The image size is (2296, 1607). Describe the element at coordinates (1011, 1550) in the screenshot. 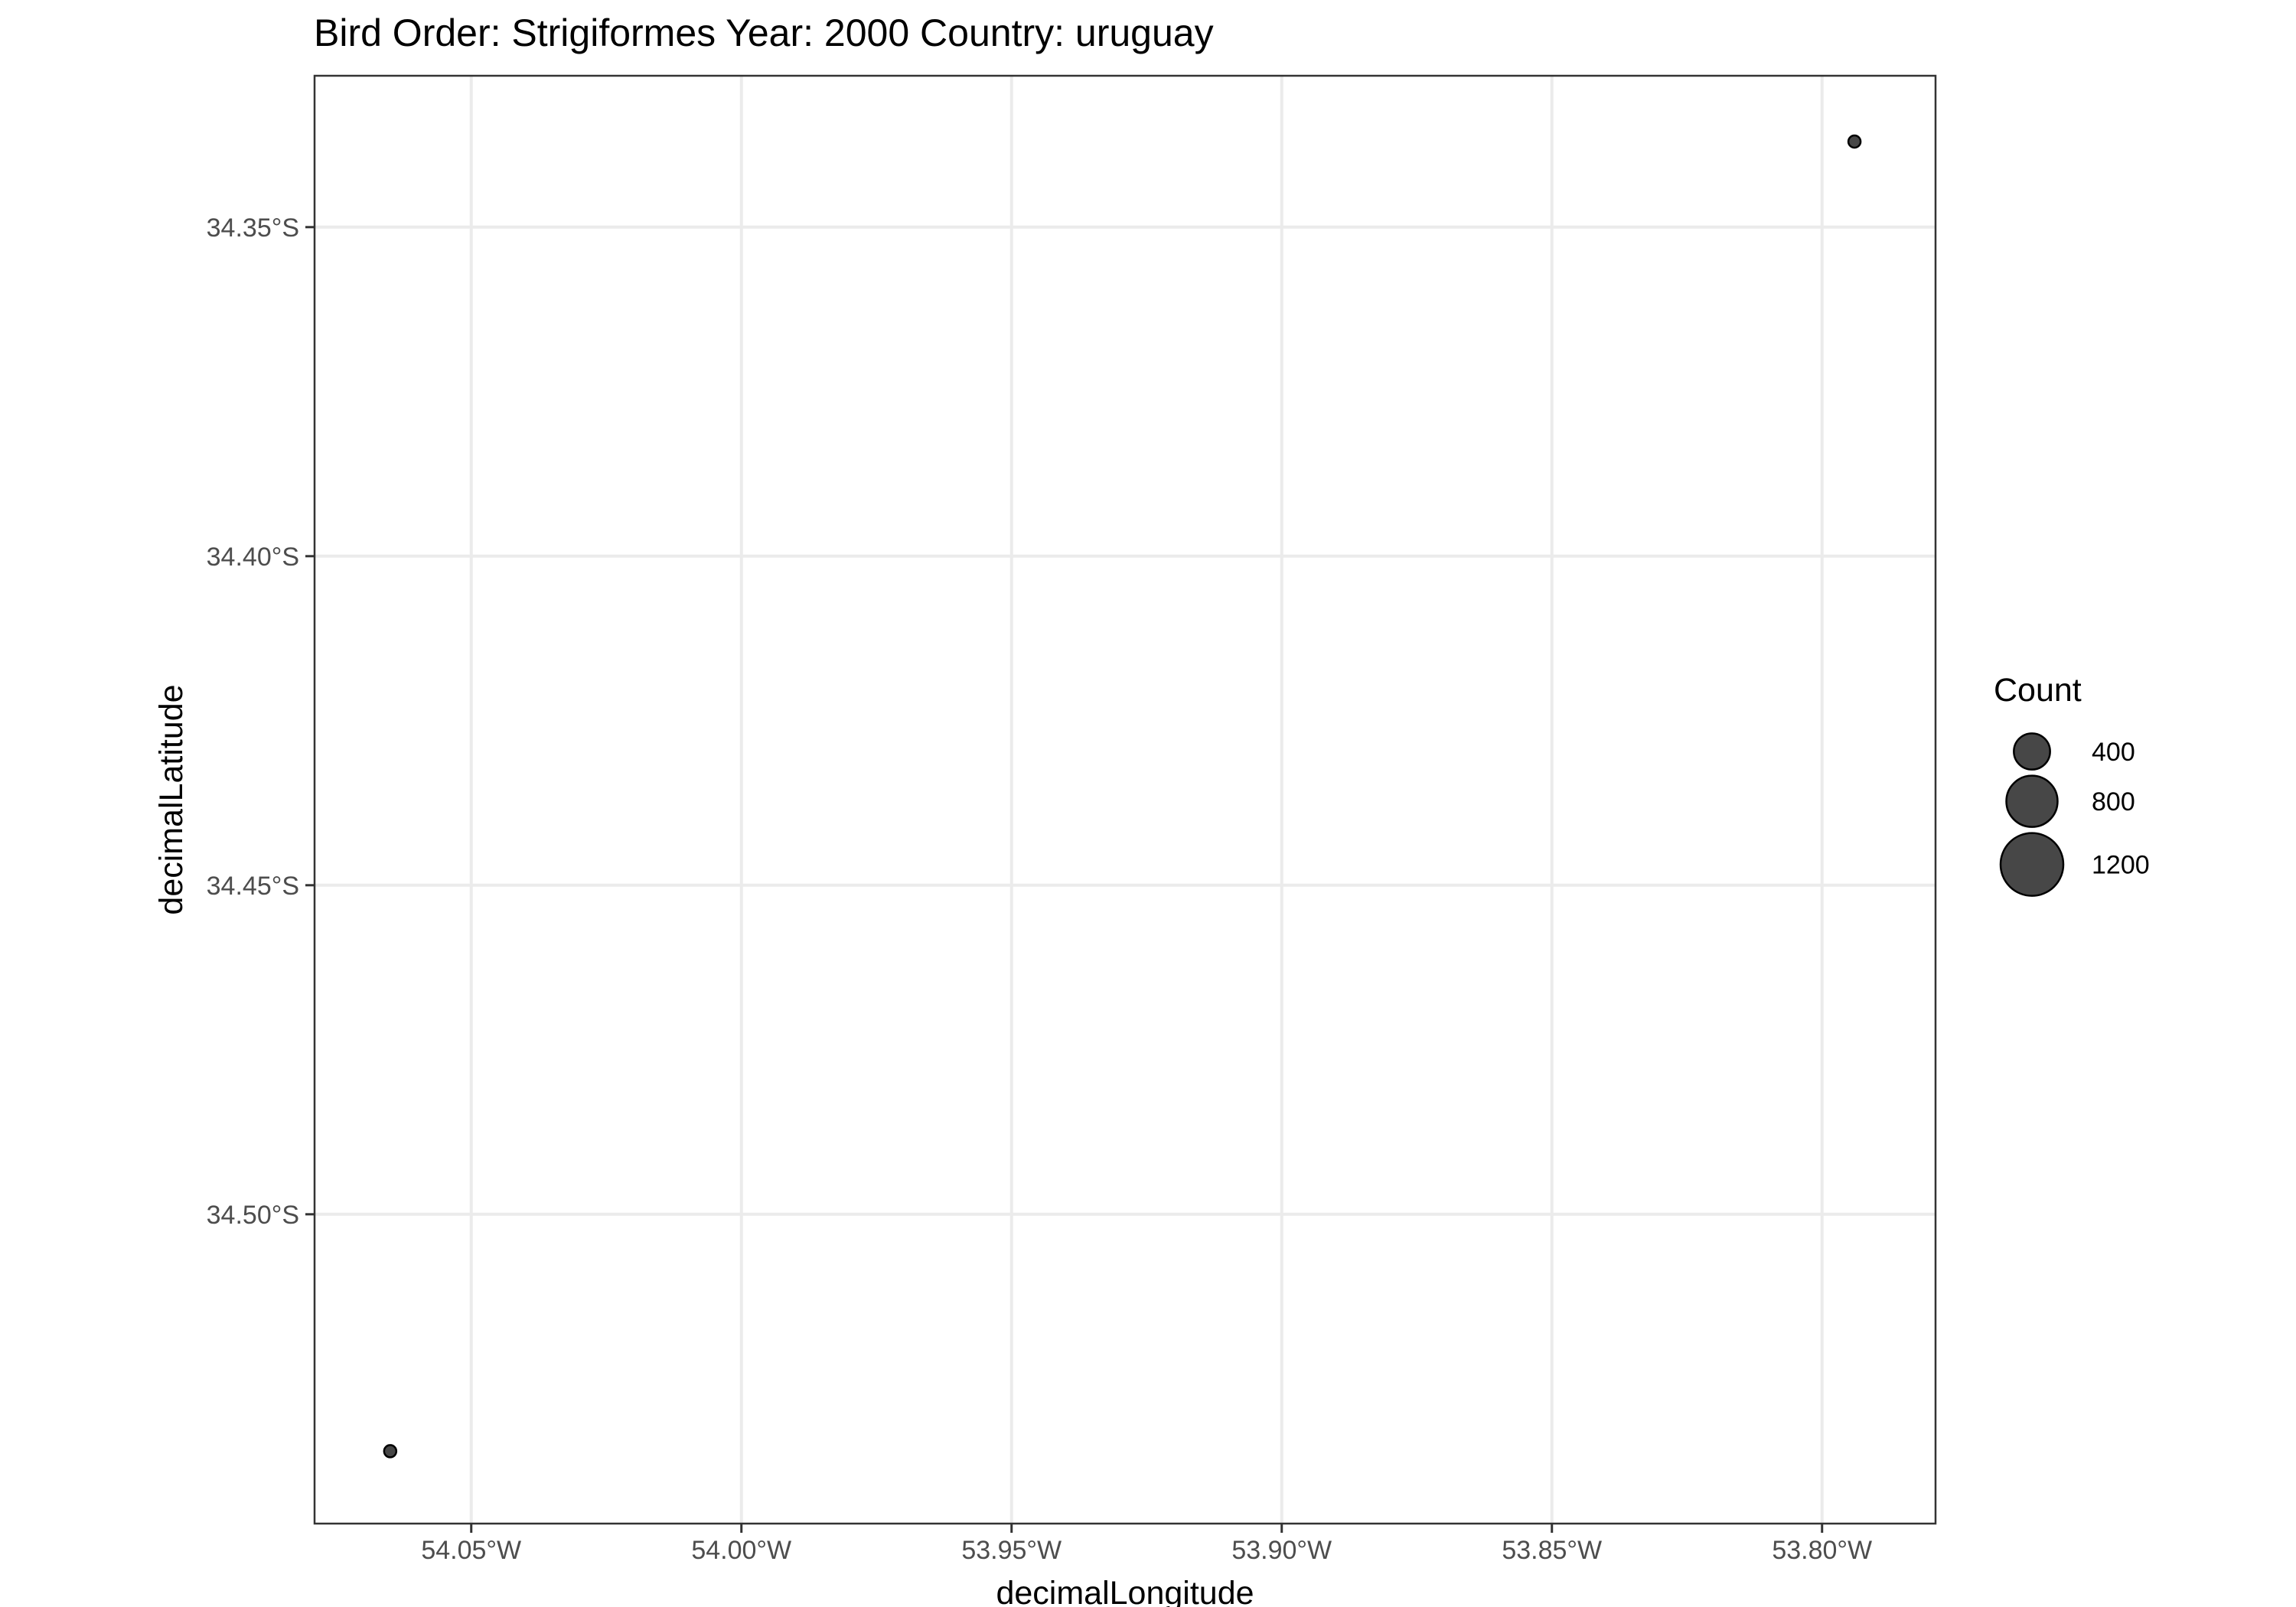

I see `x-tick-label: 53.95°W` at that location.